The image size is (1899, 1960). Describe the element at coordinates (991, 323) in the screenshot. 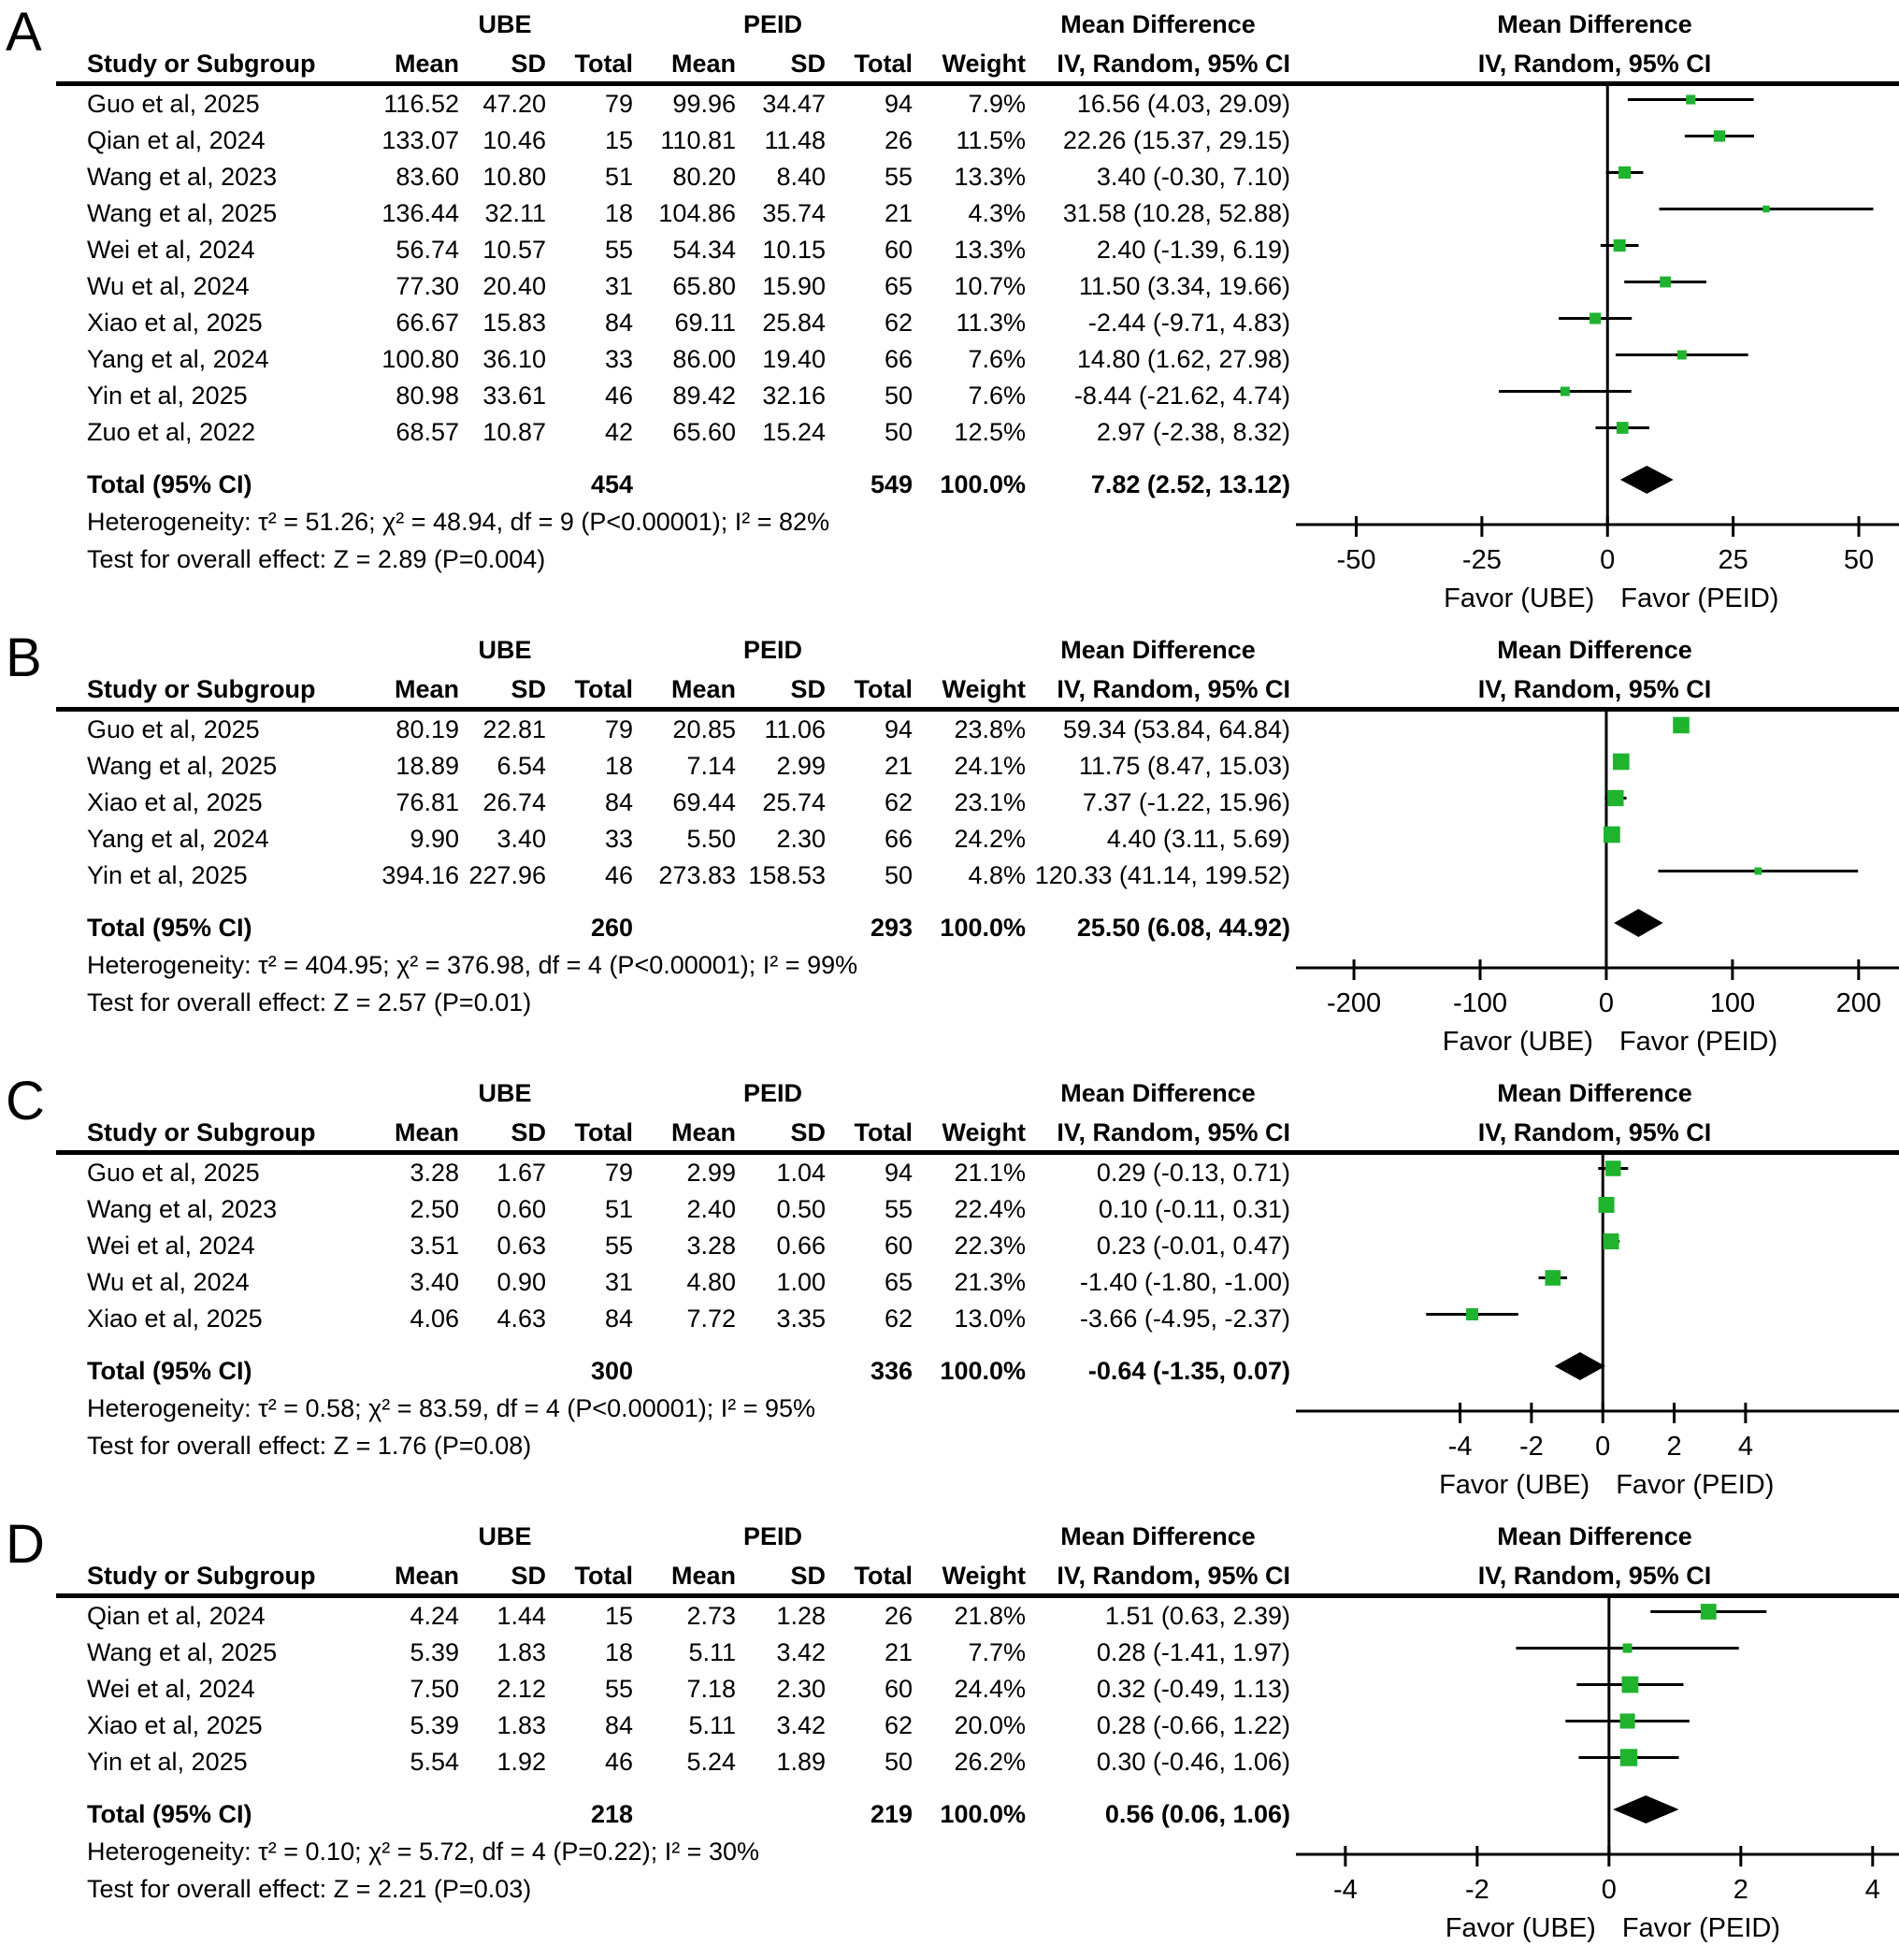

I see `study-weight: 11.3%` at that location.